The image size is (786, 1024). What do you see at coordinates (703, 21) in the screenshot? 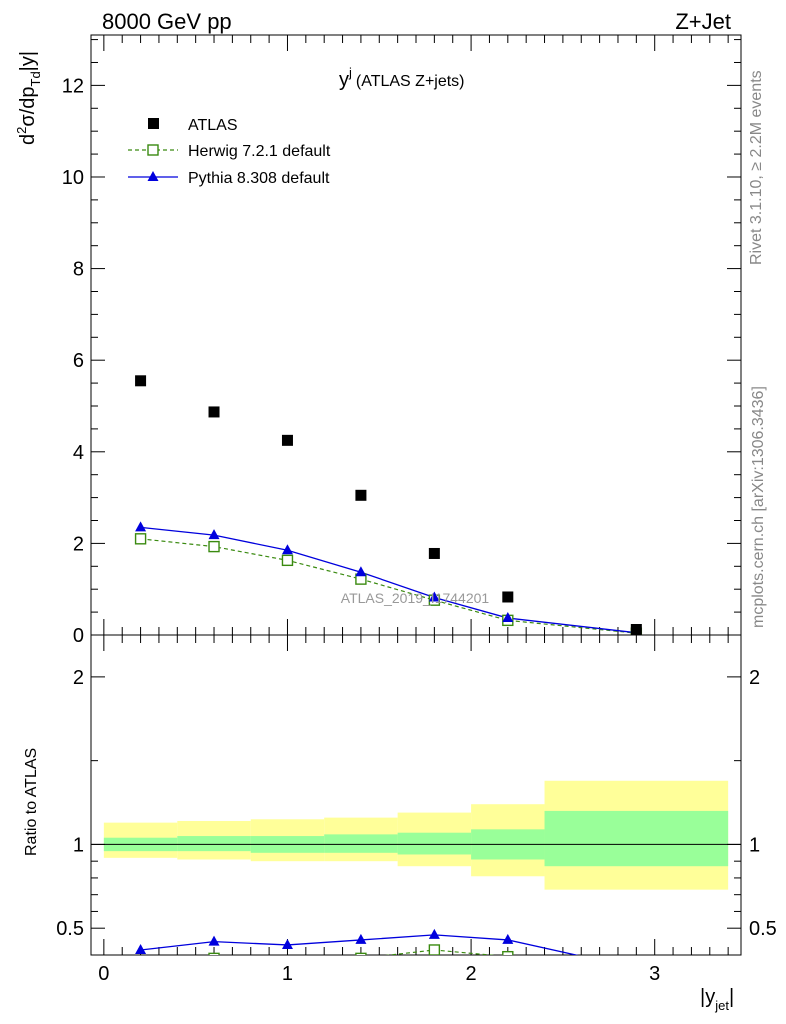
I see `header-right: Z+Jet` at bounding box center [703, 21].